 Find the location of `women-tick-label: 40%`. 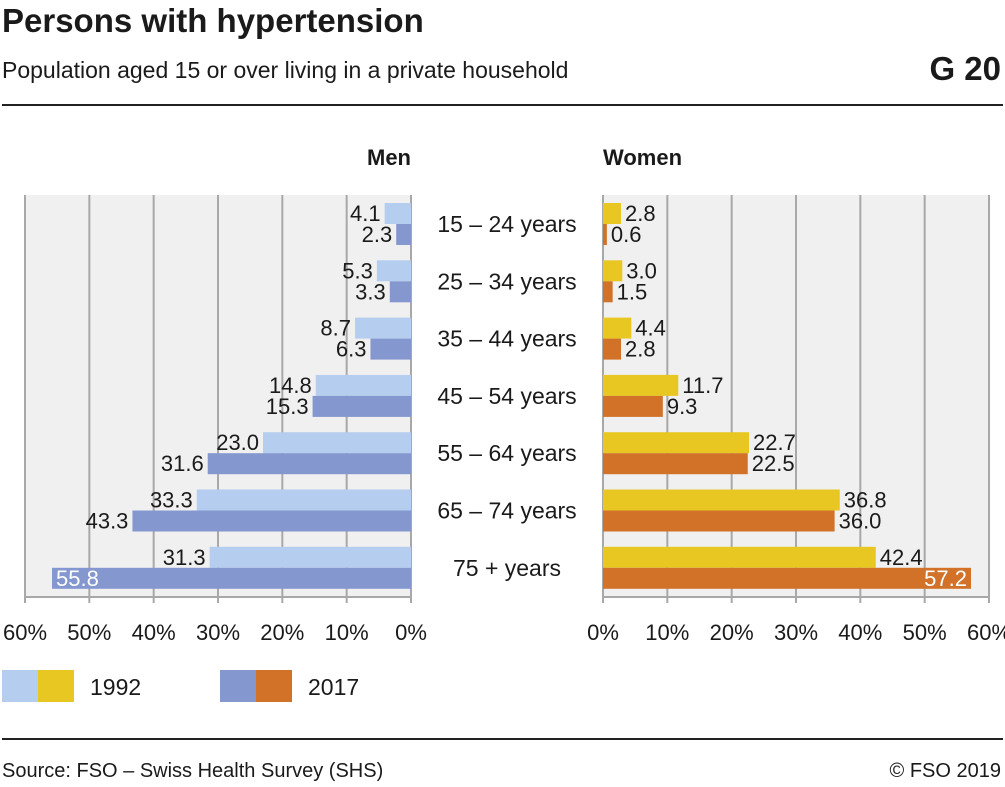

women-tick-label: 40% is located at coordinates (860, 632).